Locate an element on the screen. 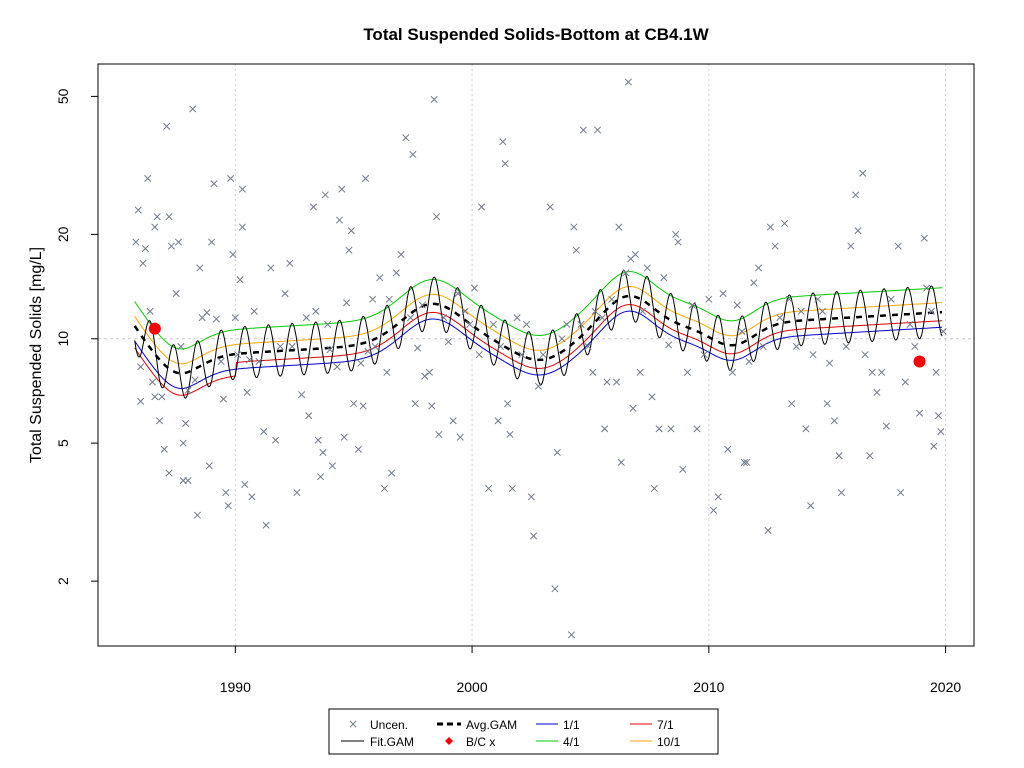 The height and width of the screenshot is (768, 1024). legend-avg-gam-label: Avg.GAM is located at coordinates (491, 725).